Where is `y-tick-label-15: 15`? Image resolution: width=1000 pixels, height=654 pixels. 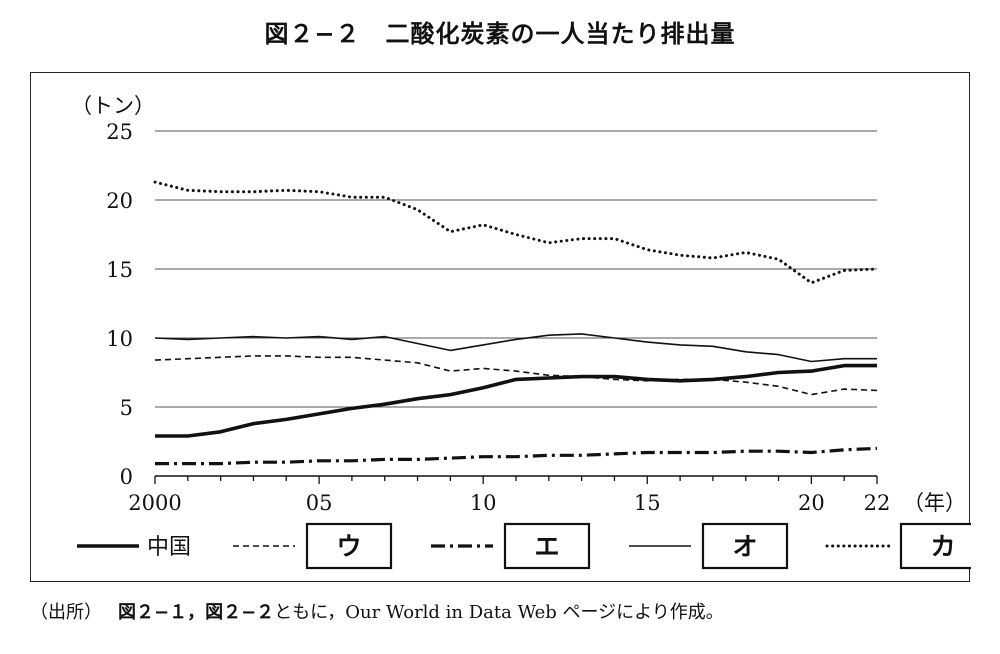
y-tick-label-15: 15 is located at coordinates (119, 270).